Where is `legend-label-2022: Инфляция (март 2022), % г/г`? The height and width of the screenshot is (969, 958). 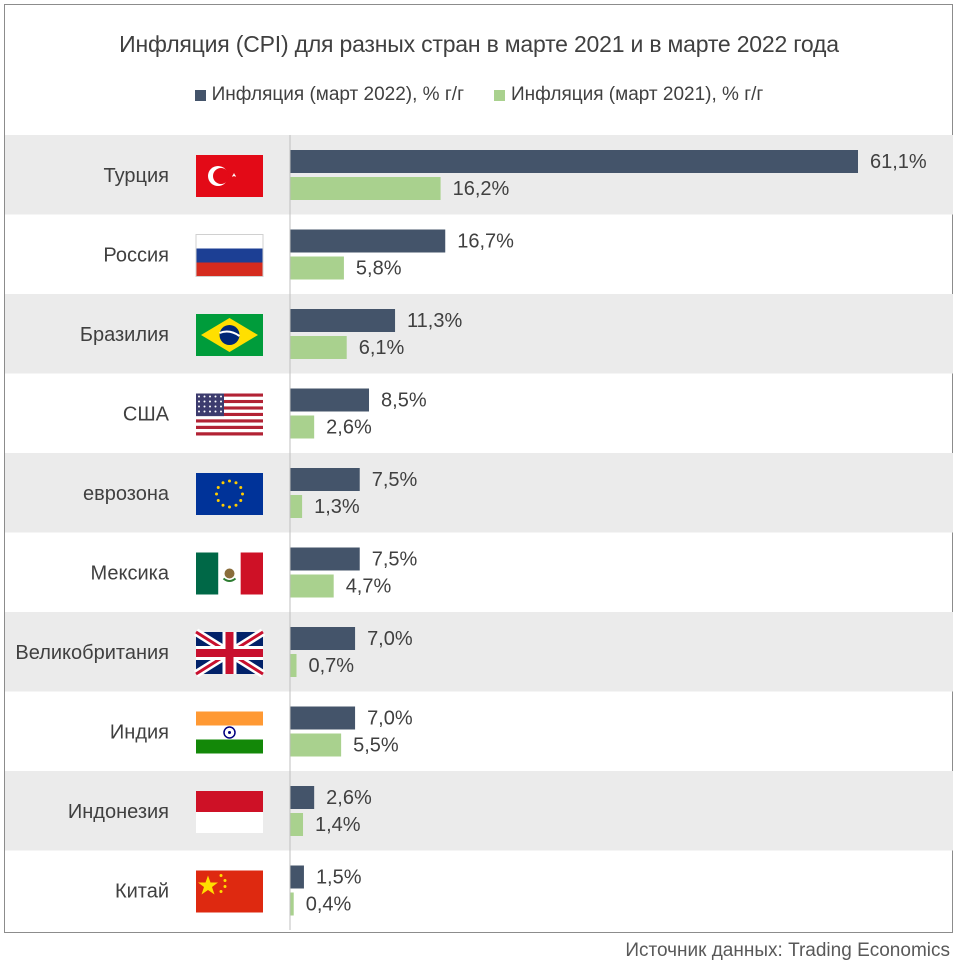
legend-label-2022: Инфляция (март 2022), % г/г is located at coordinates (337, 94).